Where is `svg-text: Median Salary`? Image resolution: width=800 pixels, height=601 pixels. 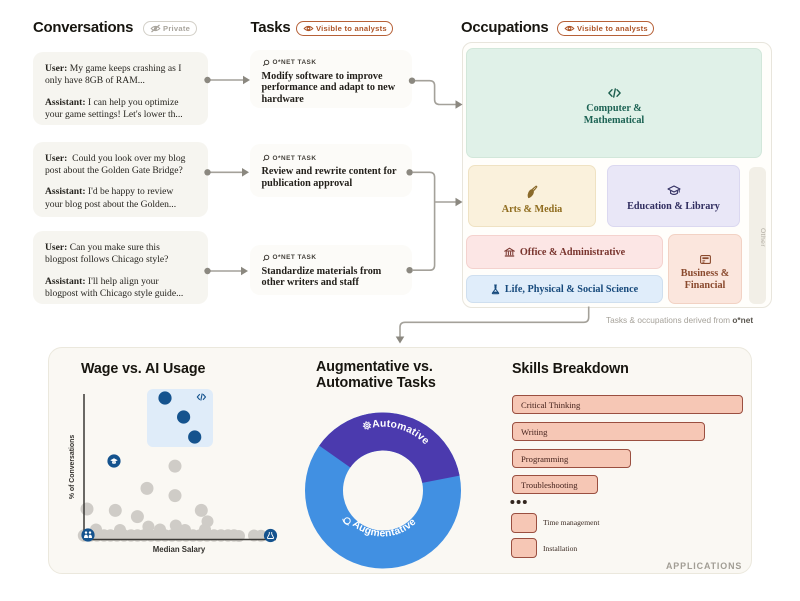
svg-text: Median Salary is located at coordinates (179, 549).